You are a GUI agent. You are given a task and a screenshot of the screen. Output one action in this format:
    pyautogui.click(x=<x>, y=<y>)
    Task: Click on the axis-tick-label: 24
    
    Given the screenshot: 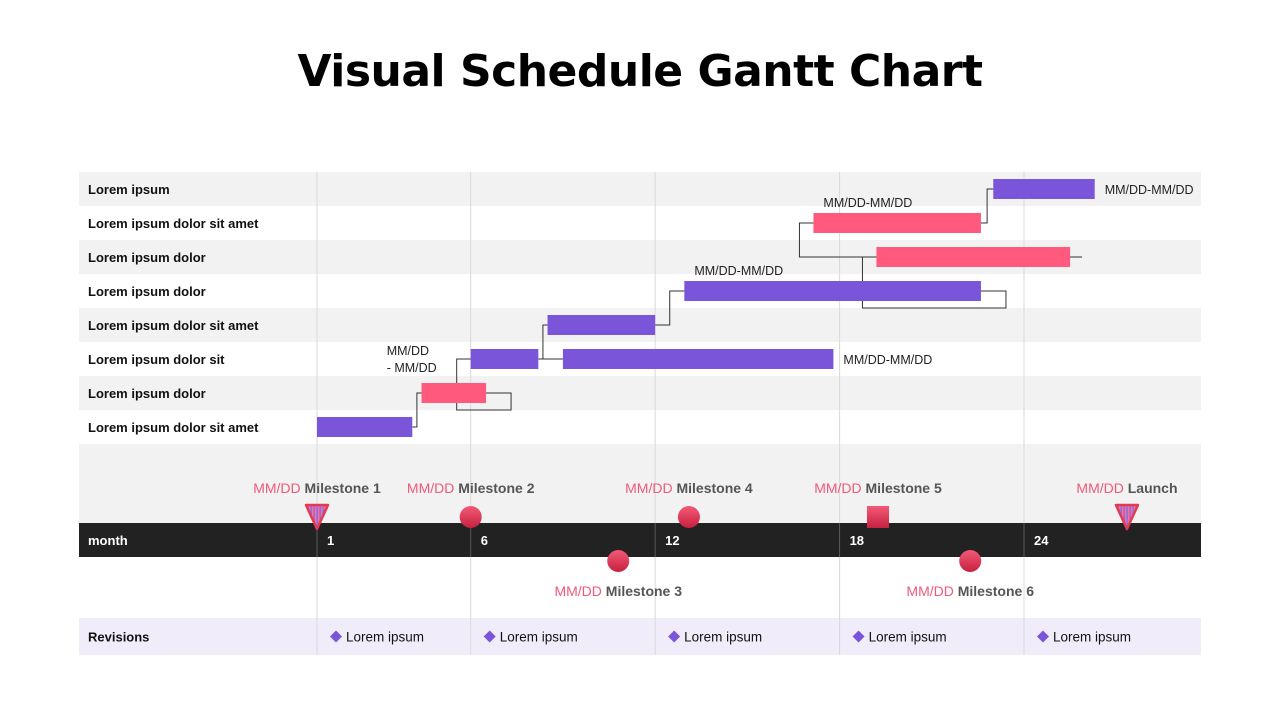 What is the action you would take?
    pyautogui.click(x=1041, y=540)
    